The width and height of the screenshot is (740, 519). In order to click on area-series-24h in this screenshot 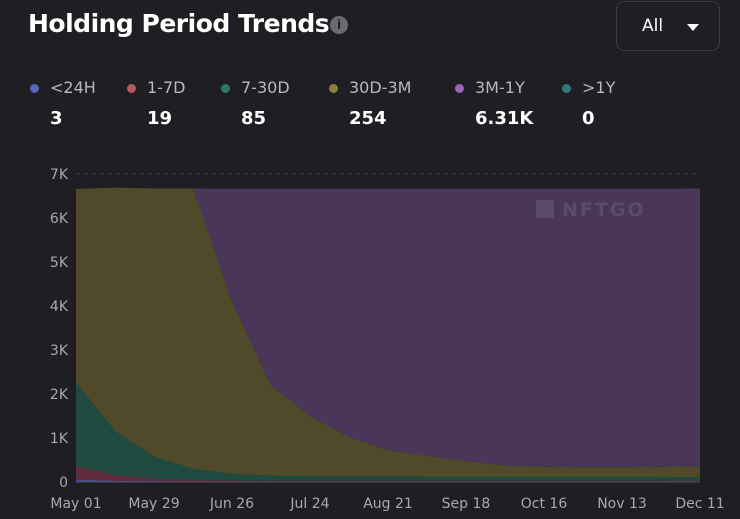, I will do `click(388, 480)`.